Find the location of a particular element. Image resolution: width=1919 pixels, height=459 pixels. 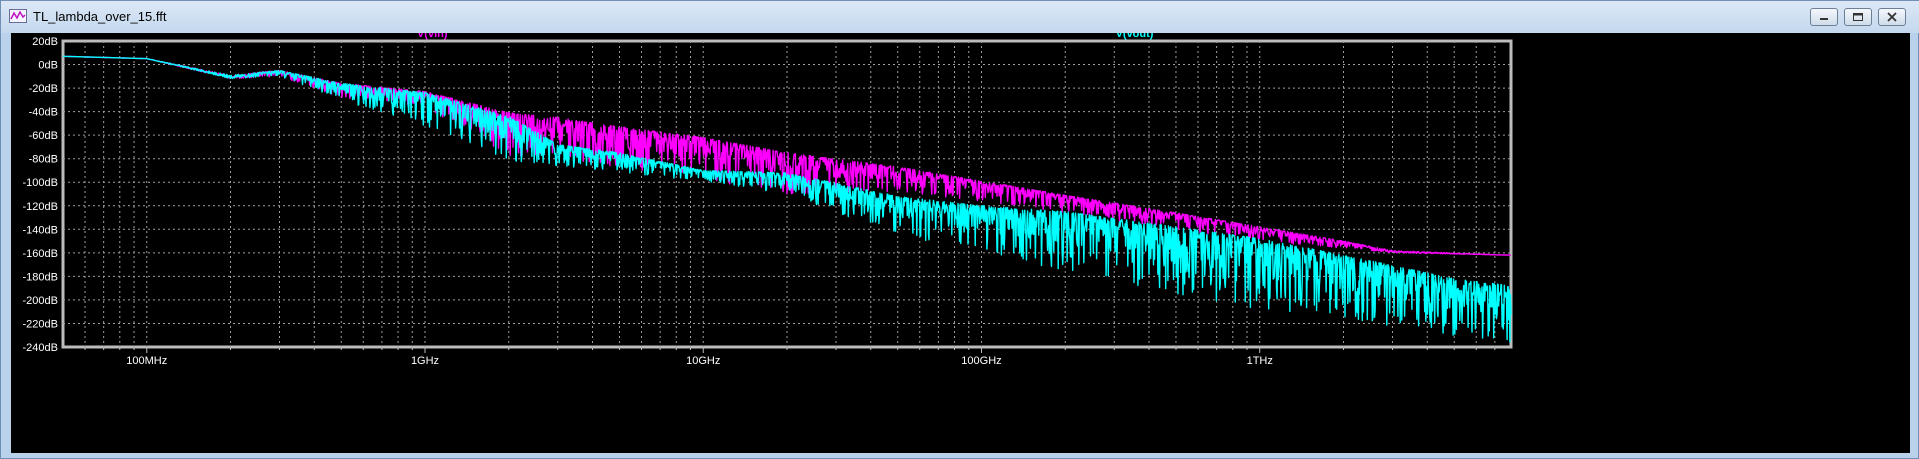

minimize-button is located at coordinates (1824, 17).